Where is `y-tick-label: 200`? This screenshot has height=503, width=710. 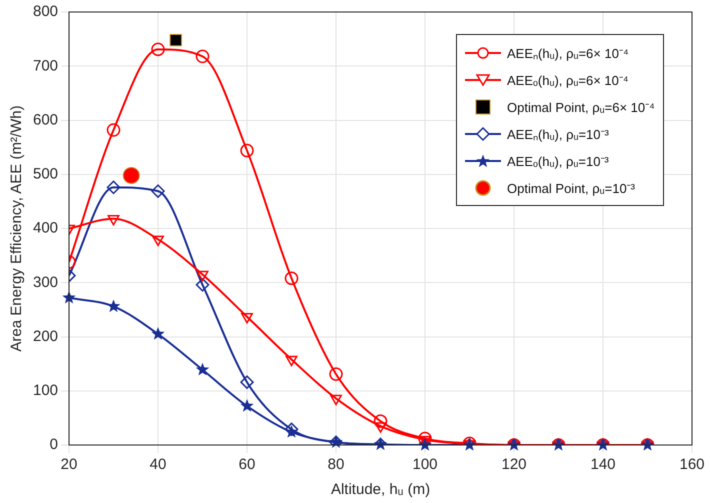 y-tick-label: 200 is located at coordinates (45, 336).